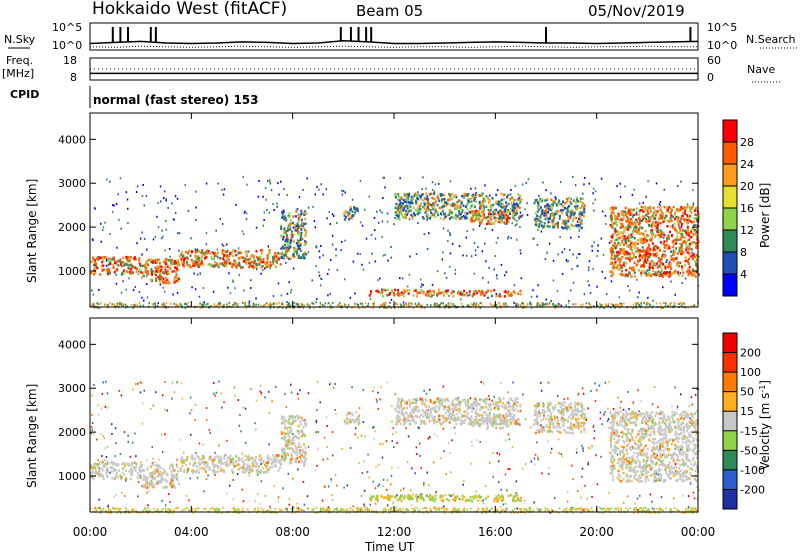 The image size is (800, 554). I want to click on nave-tick-low: 0, so click(710, 77).